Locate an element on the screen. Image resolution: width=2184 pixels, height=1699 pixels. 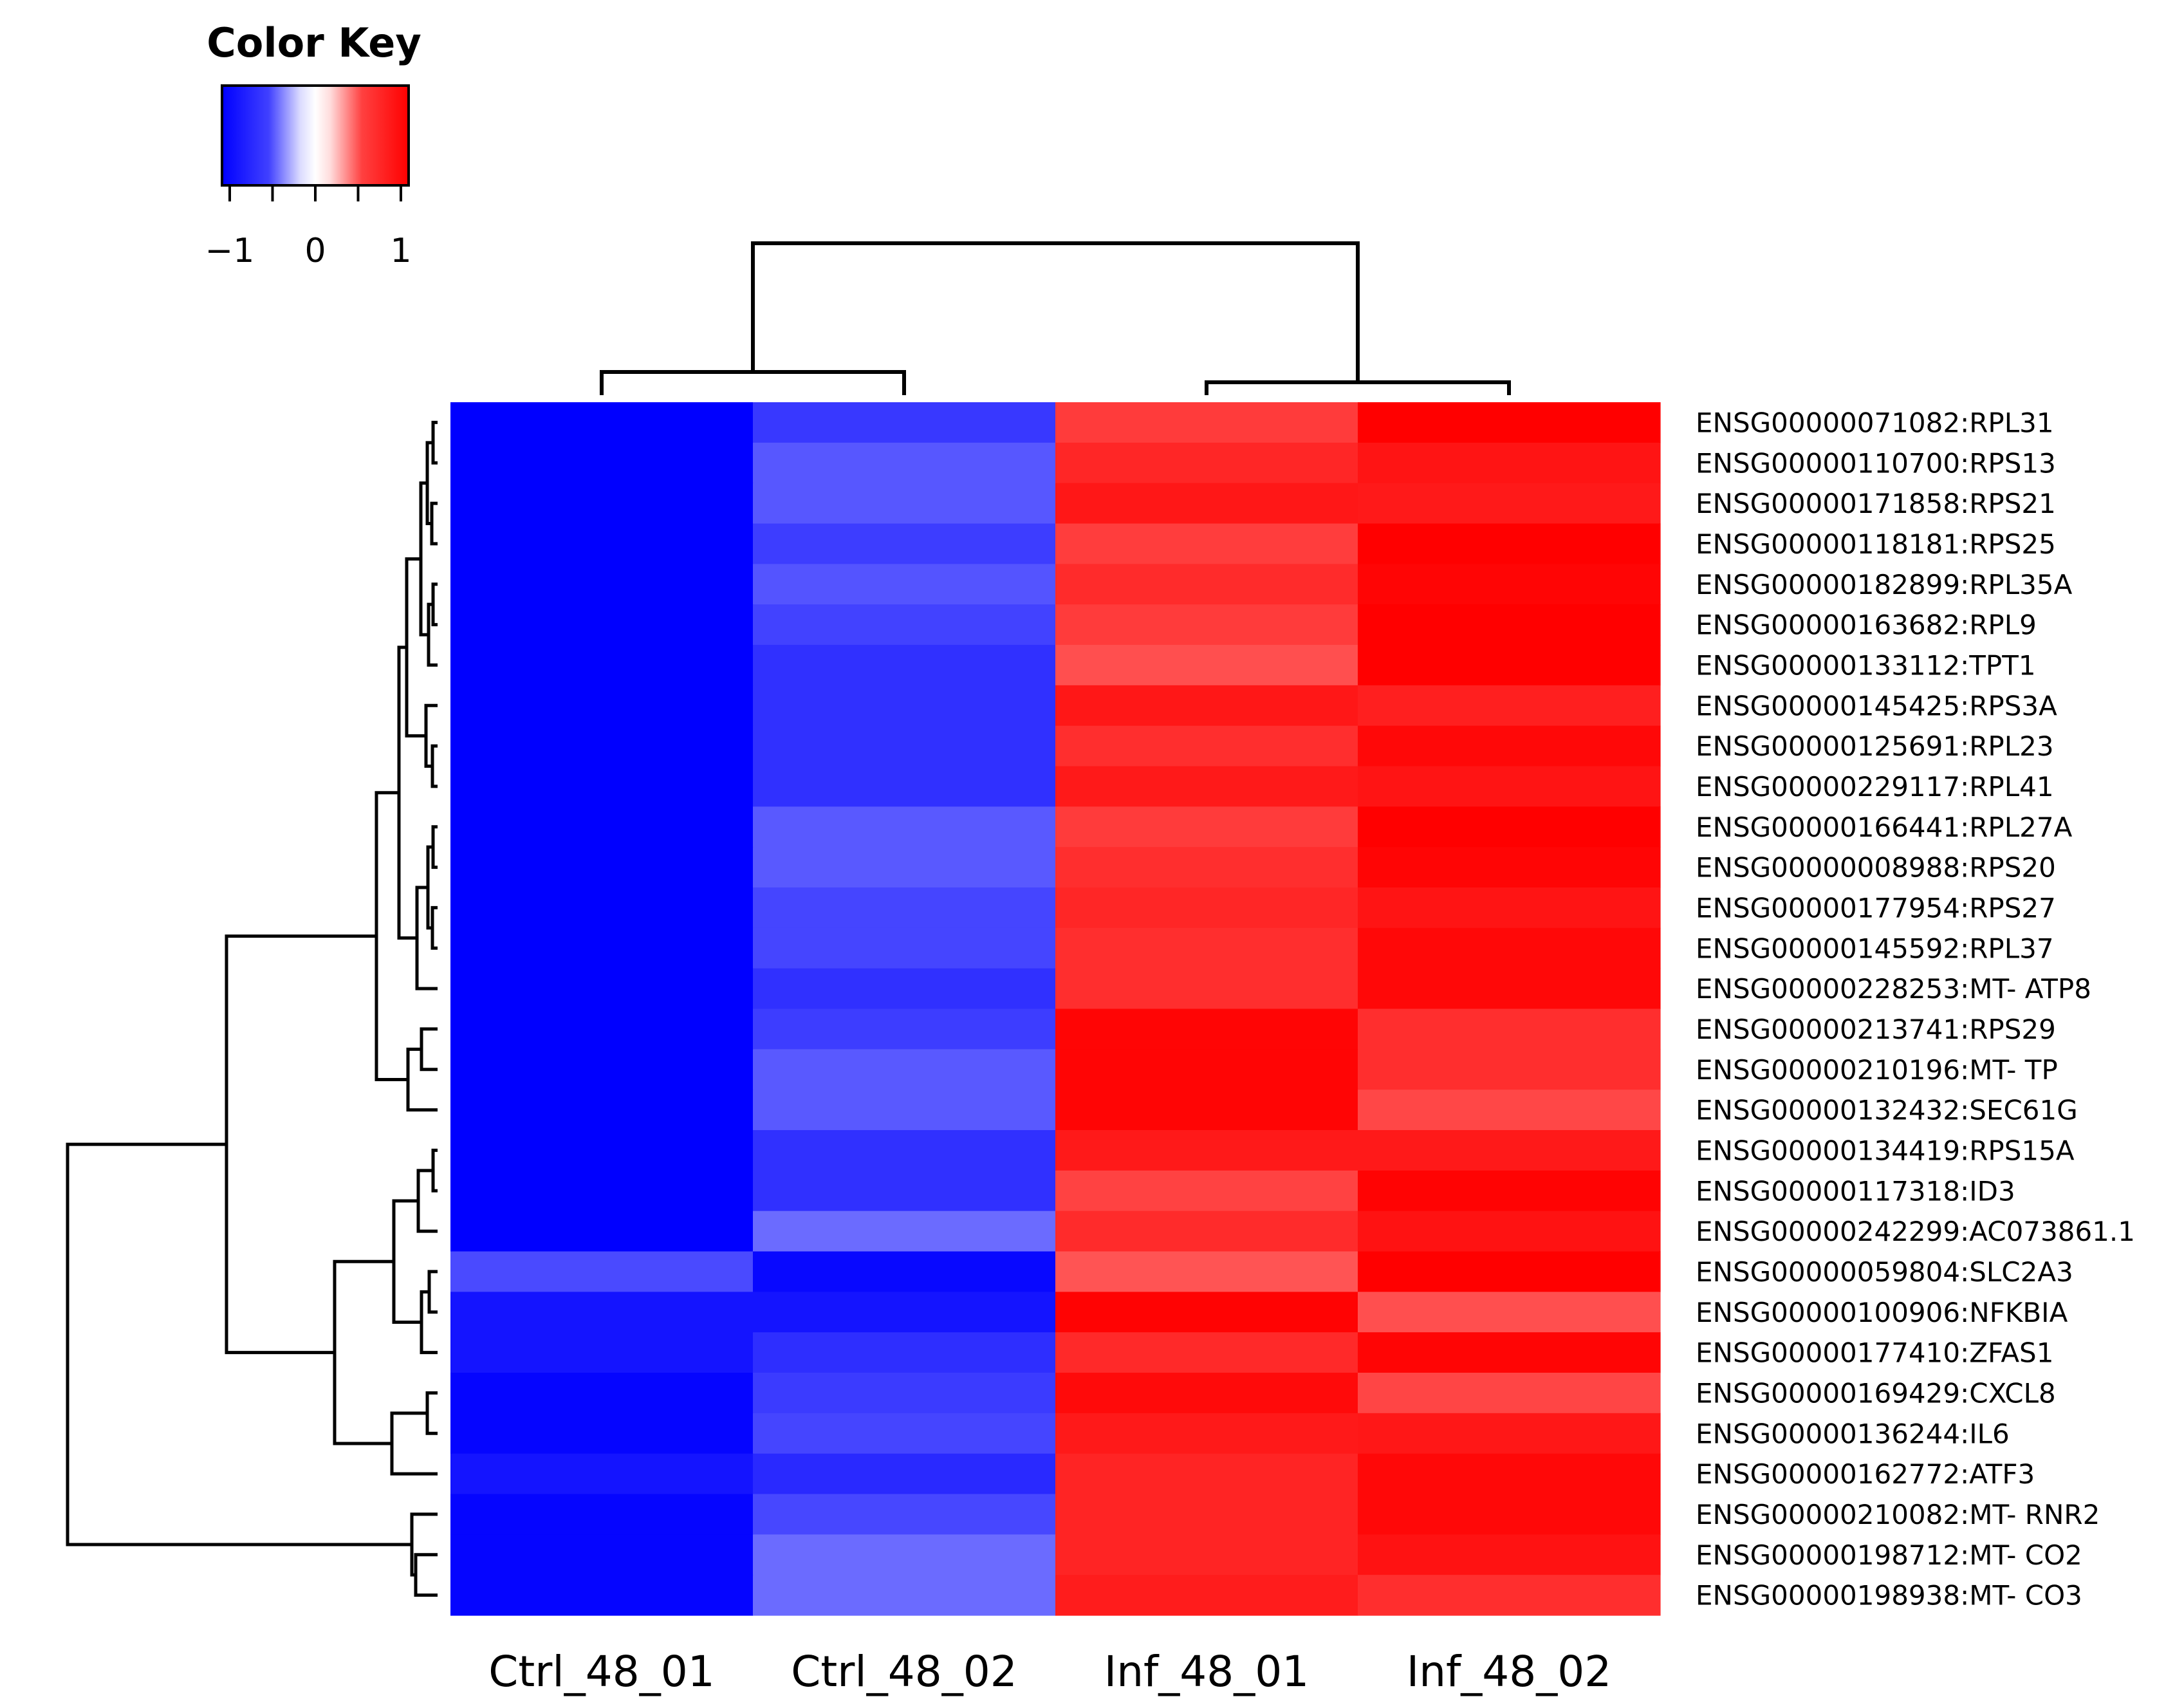
column-dendrogram is located at coordinates (1055, 318).